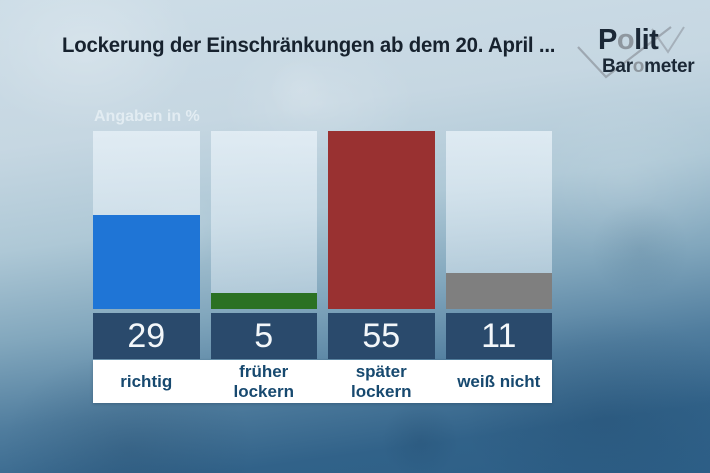  I want to click on chart-column-spaeter-lockern: 55, so click(381, 245).